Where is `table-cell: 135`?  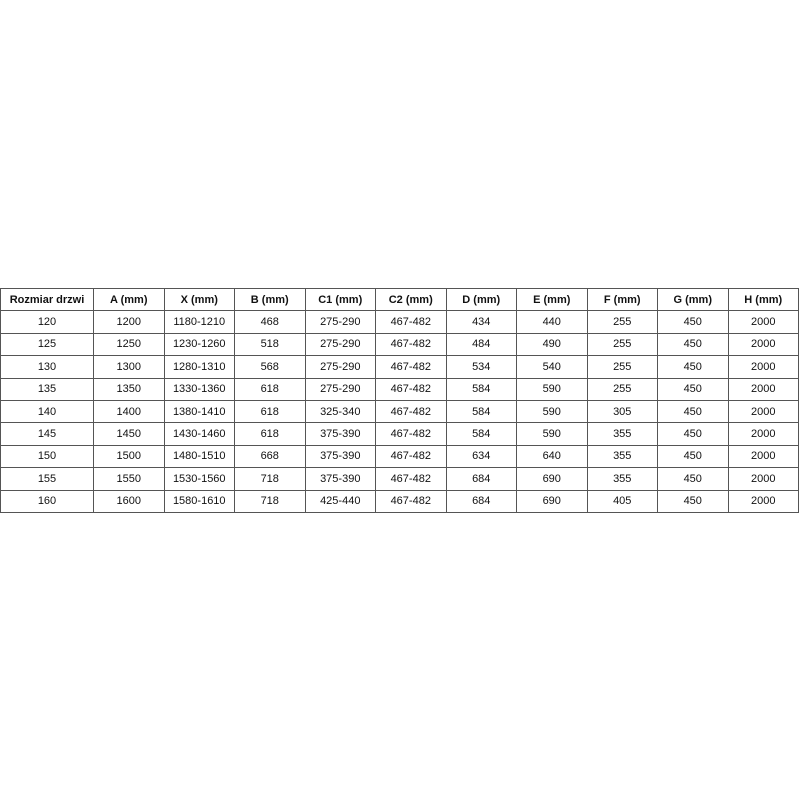
table-cell: 135 is located at coordinates (47, 389).